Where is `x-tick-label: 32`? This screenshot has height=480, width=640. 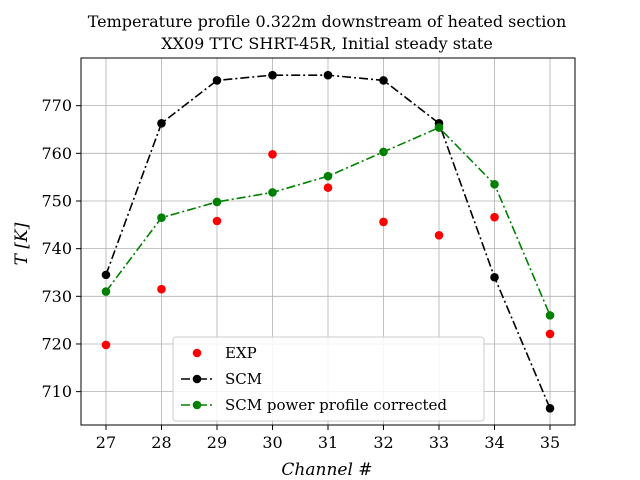
x-tick-label: 32 is located at coordinates (383, 442).